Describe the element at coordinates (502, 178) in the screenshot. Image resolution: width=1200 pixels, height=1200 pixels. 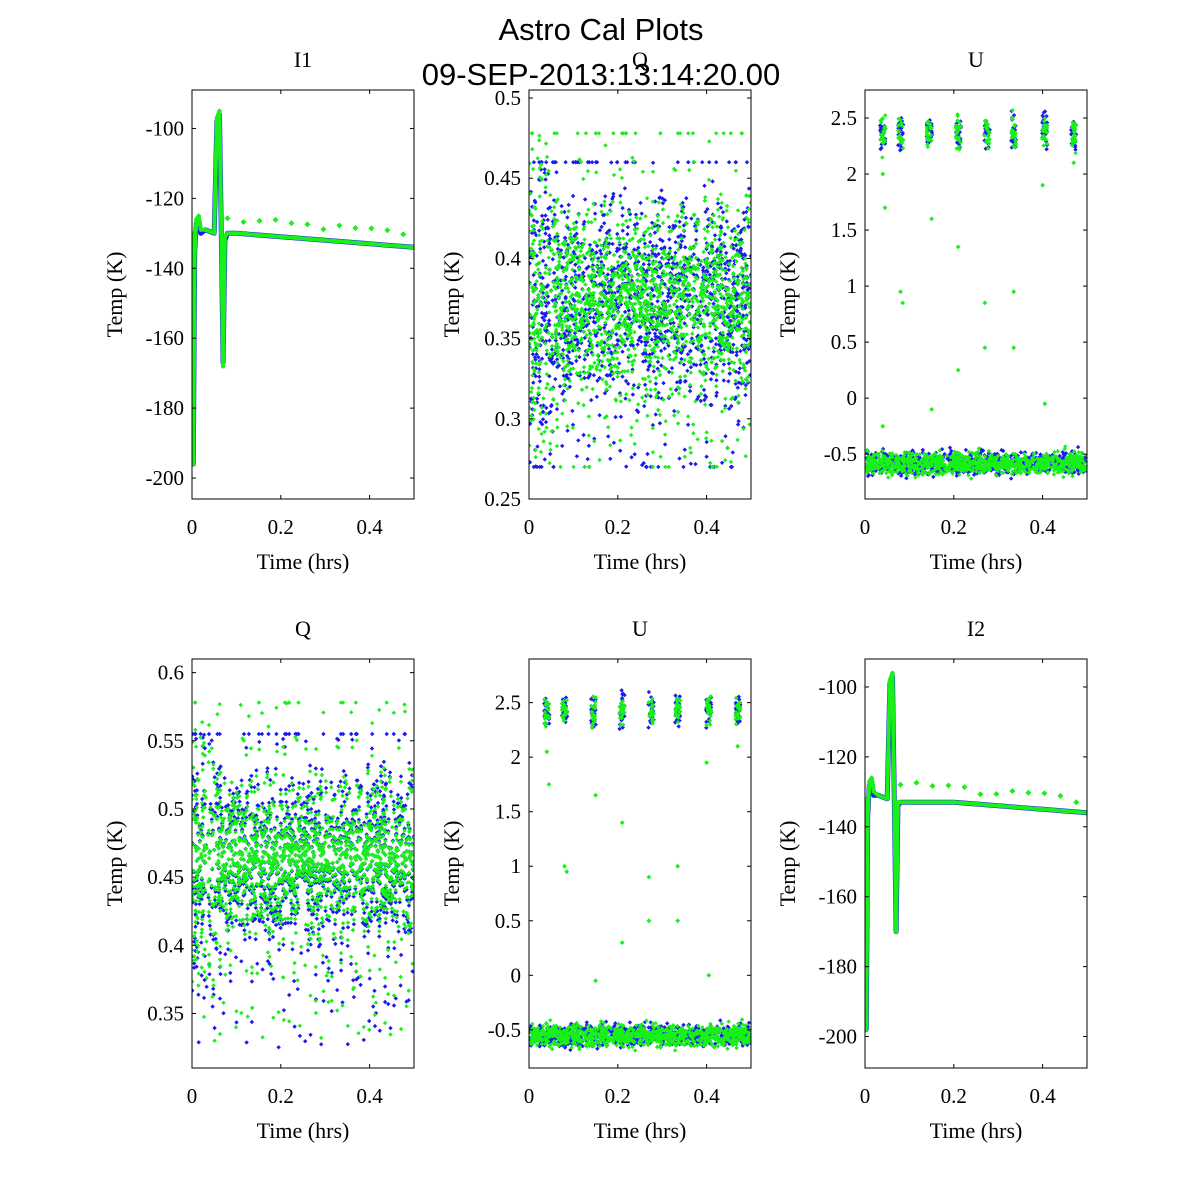
I see `y-tick-label: 0.45` at that location.